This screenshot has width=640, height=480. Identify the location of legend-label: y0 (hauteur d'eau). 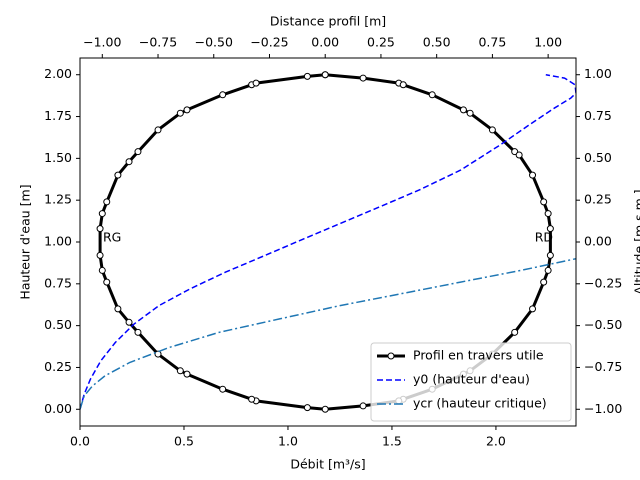
(471, 379).